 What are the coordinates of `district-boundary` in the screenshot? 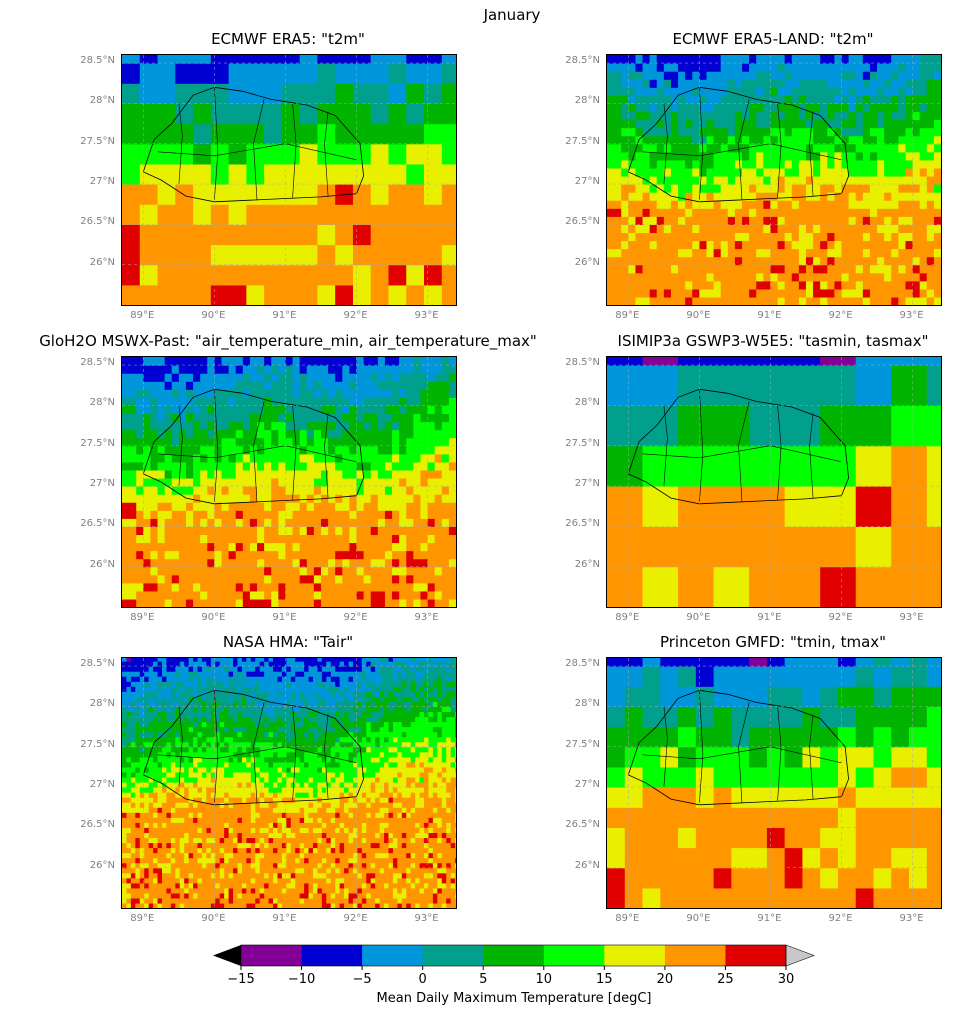 It's located at (216, 446).